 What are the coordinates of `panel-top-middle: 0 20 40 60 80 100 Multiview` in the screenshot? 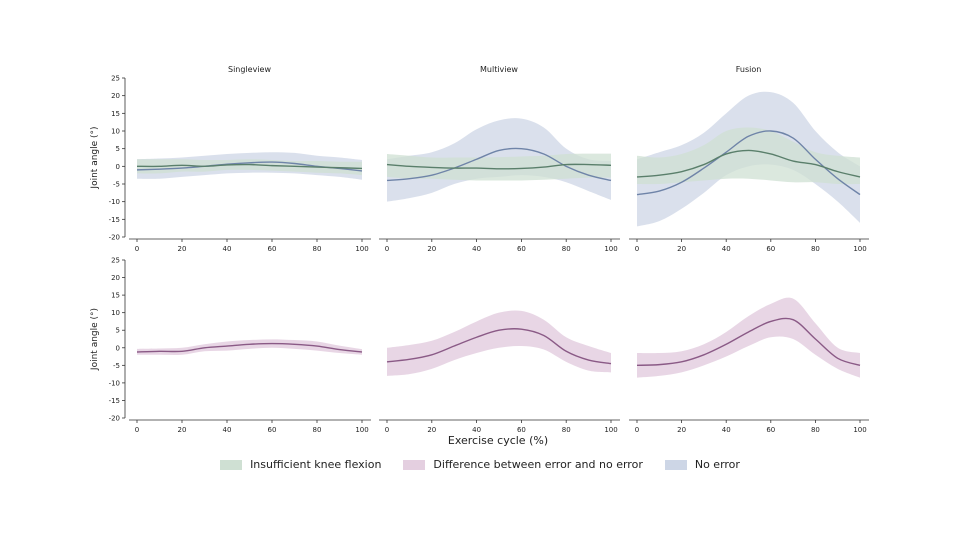 It's located at (499, 159).